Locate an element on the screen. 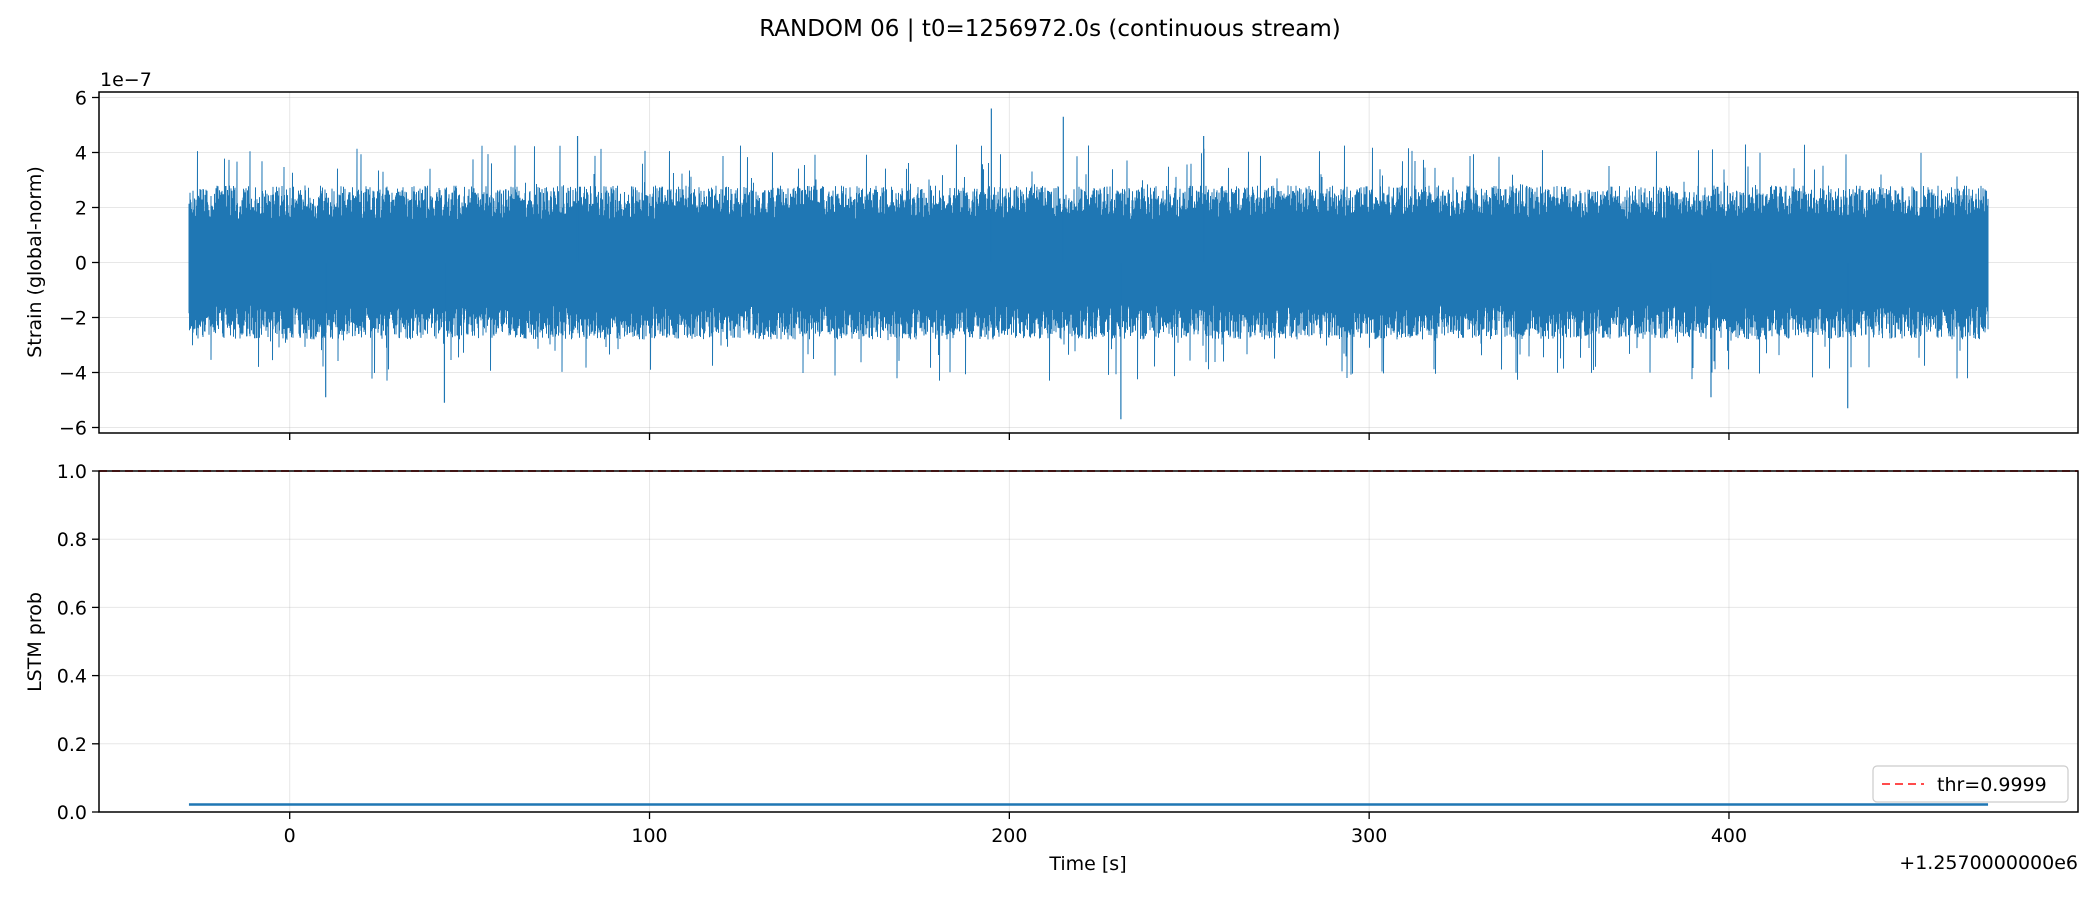  lstm-x-ticks: 0 100 200 300 400 is located at coordinates (1015, 829).